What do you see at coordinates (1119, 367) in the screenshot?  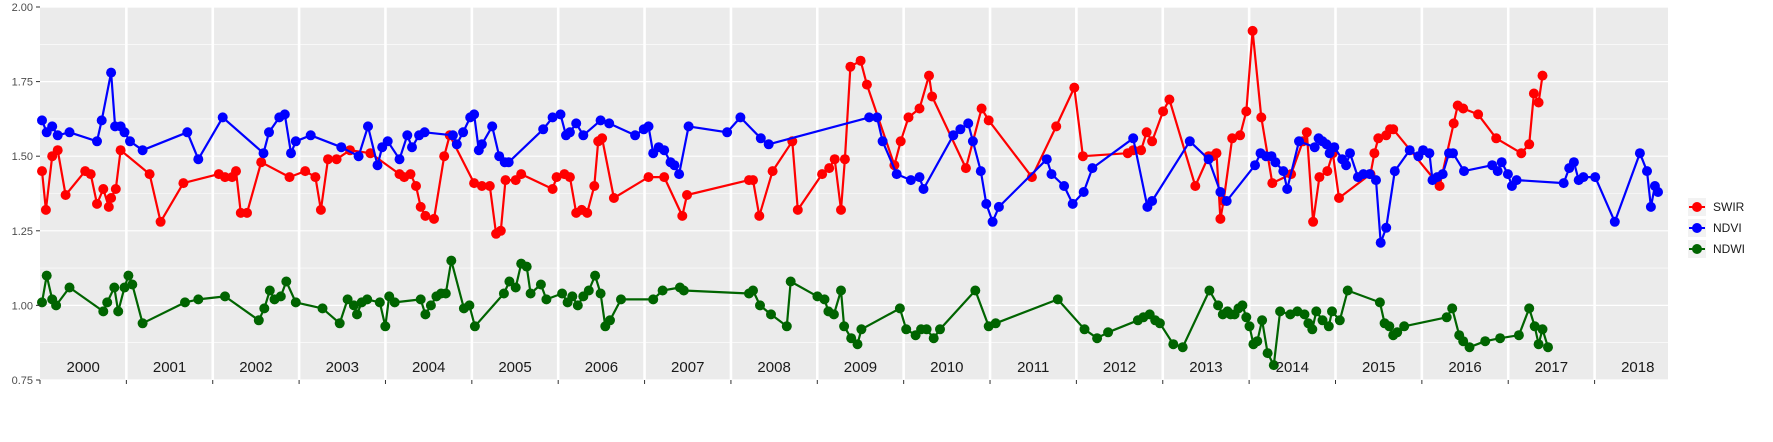 I see `year-label: 2012` at bounding box center [1119, 367].